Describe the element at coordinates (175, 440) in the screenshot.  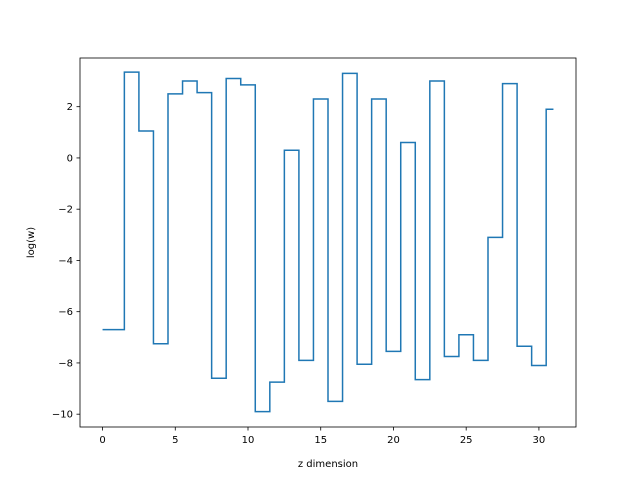
I see `x-tick-label: 5` at that location.